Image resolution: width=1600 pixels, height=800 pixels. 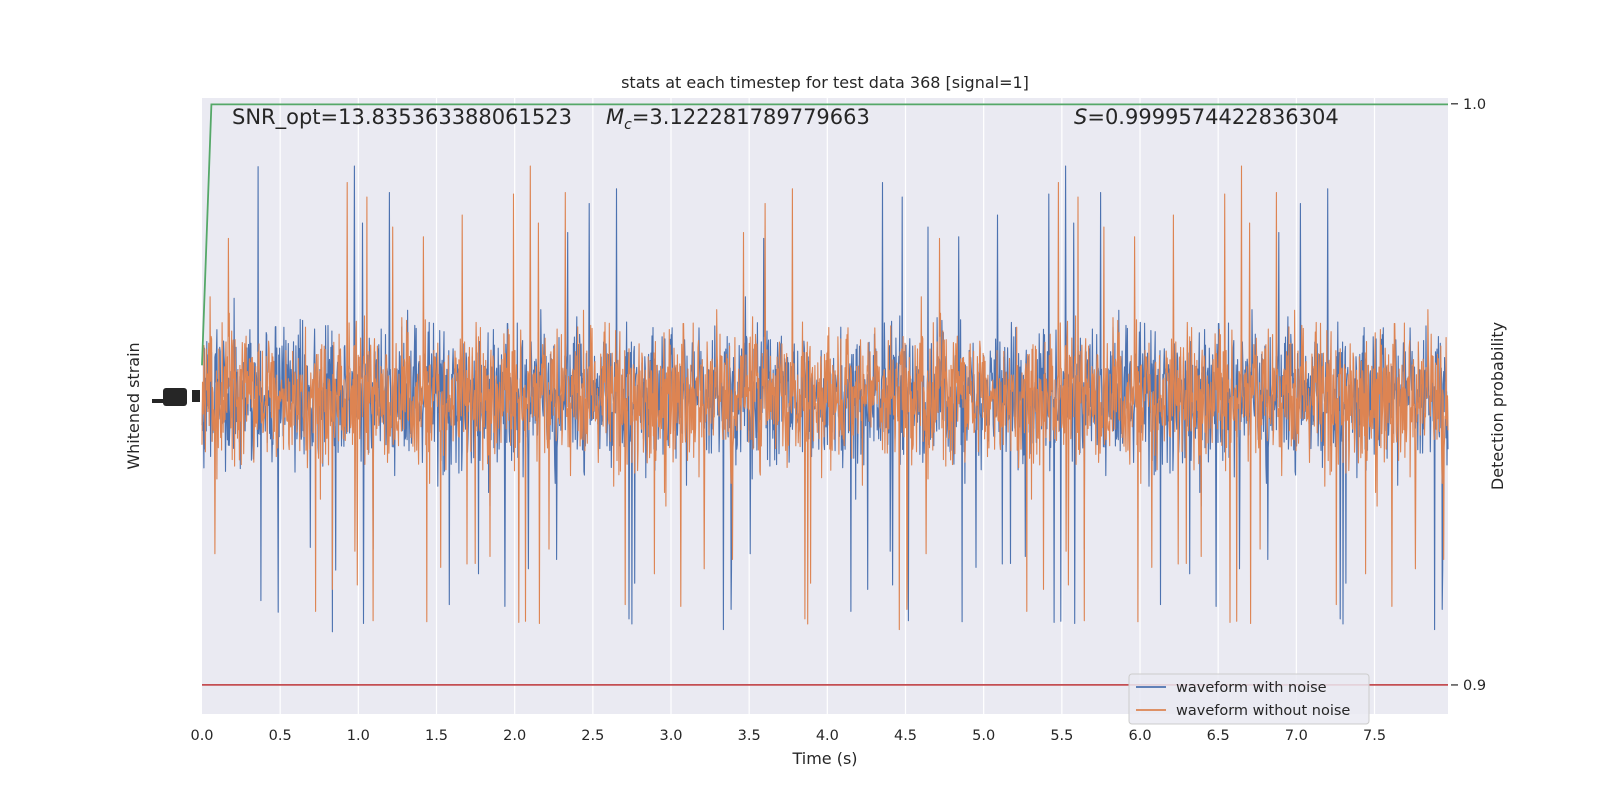 What do you see at coordinates (1251, 688) in the screenshot?
I see `legend-label-with-noise: waveform with noise` at bounding box center [1251, 688].